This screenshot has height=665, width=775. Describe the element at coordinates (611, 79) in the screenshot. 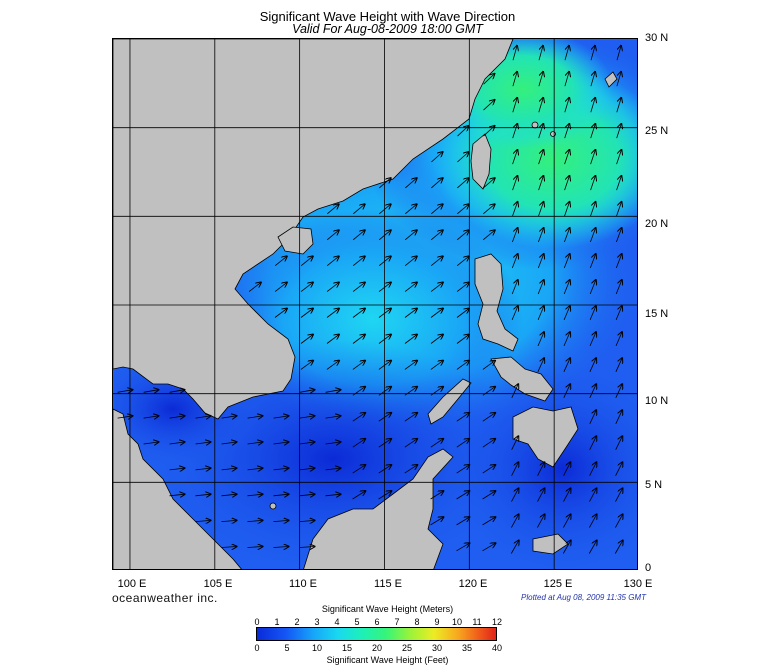

I see `land-okinawa` at that location.